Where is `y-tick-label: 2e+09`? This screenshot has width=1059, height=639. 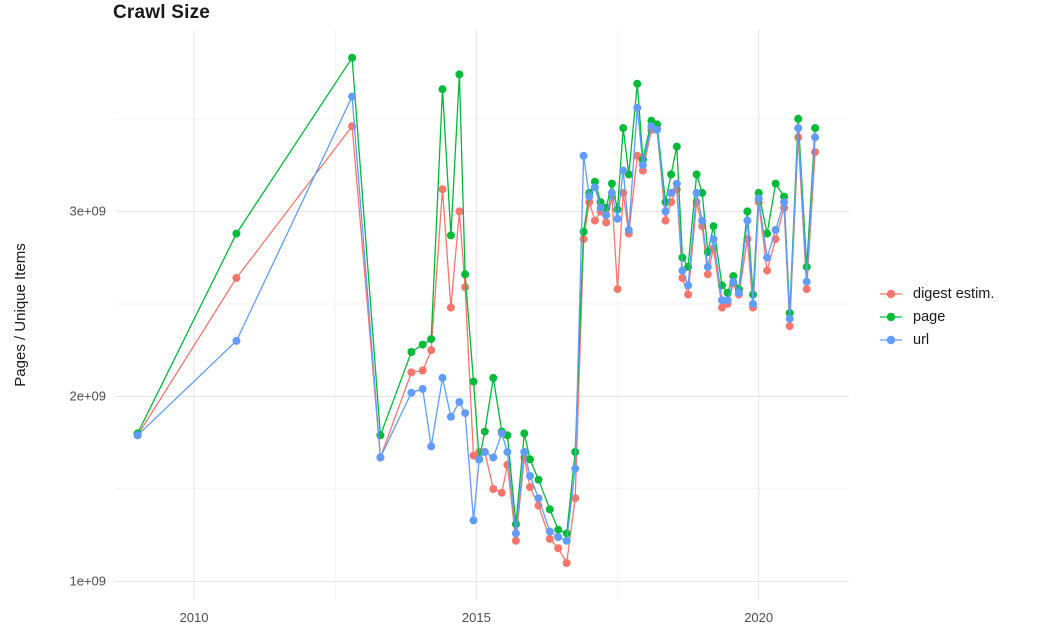
y-tick-label: 2e+09 is located at coordinates (87, 395).